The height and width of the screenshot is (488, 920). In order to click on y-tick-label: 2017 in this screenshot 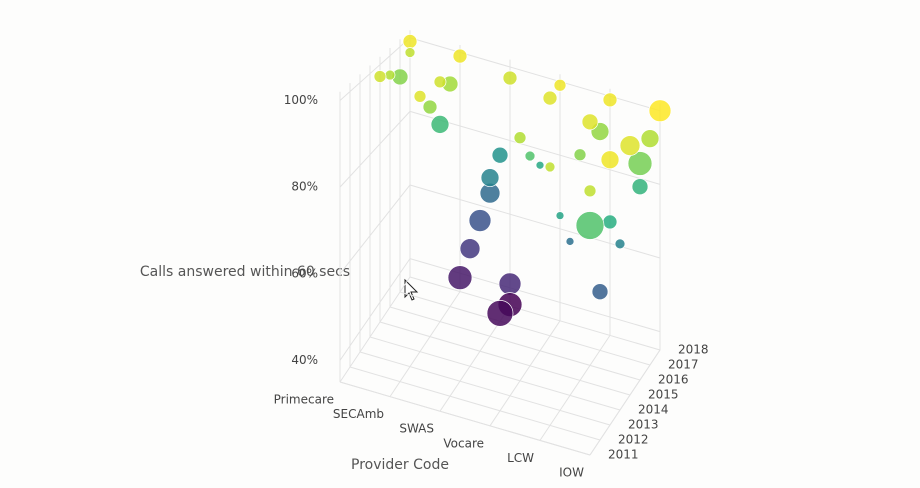, I will do `click(683, 365)`.